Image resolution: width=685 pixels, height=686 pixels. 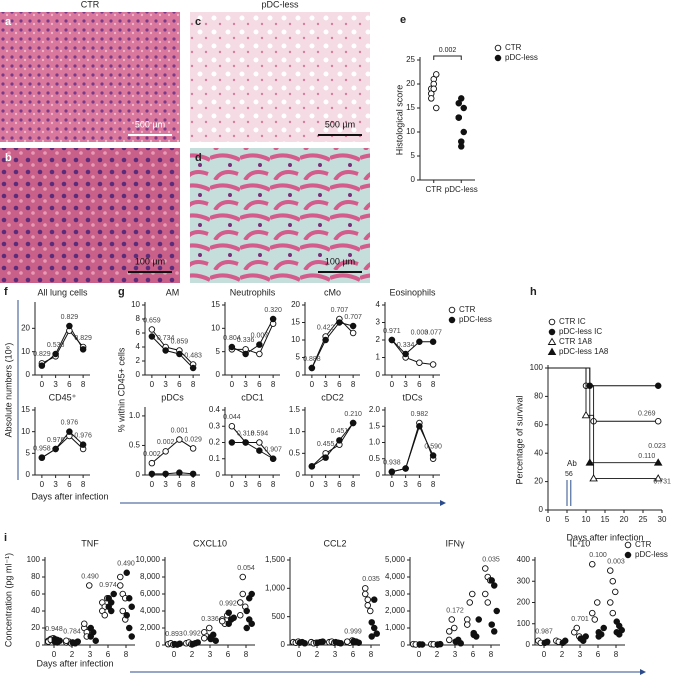 I want to click on chart-title: tDCs, so click(x=413, y=397).